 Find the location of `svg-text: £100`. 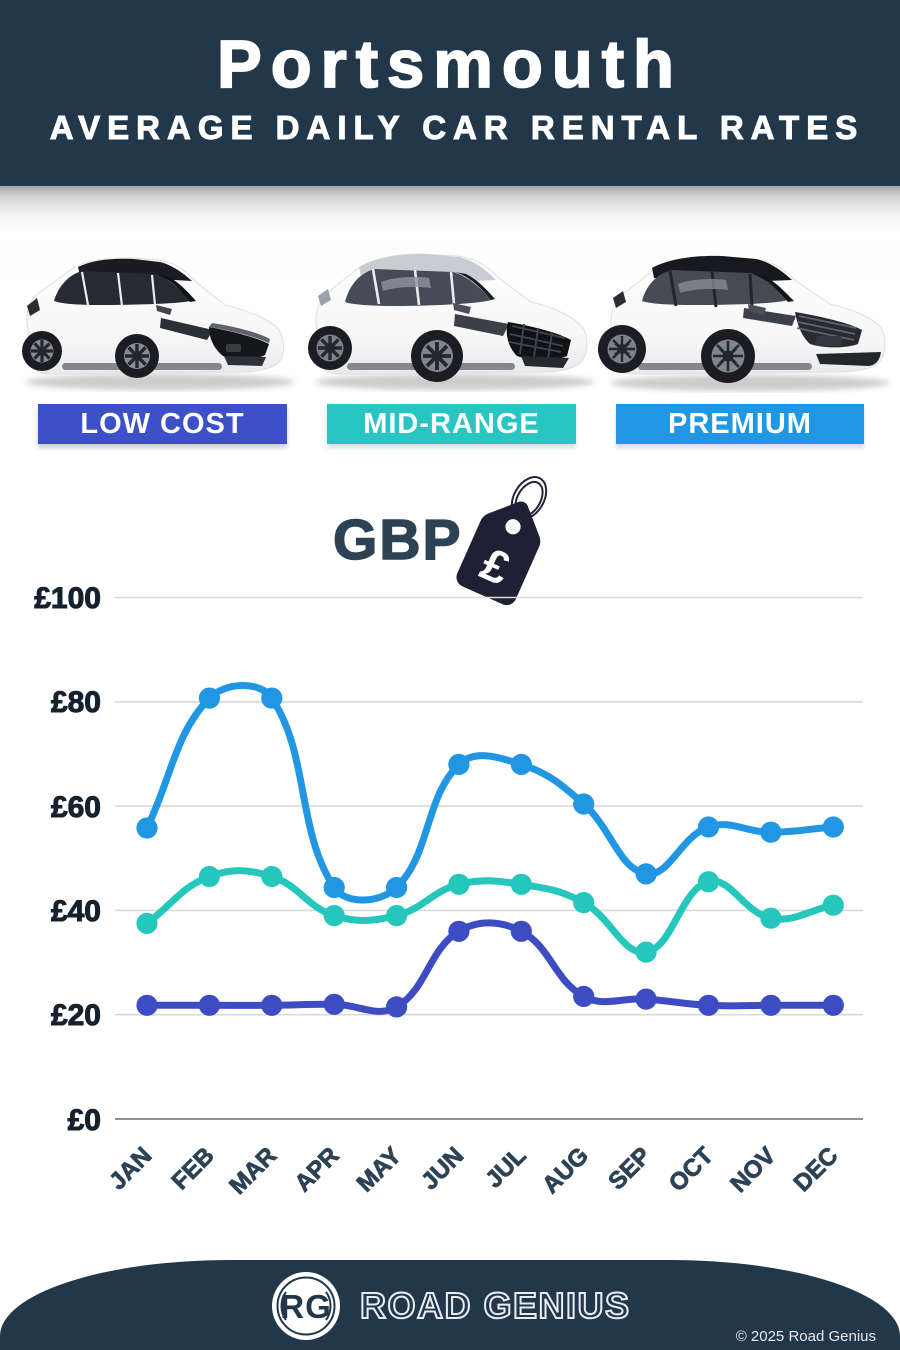

svg-text: £100 is located at coordinates (67, 598).